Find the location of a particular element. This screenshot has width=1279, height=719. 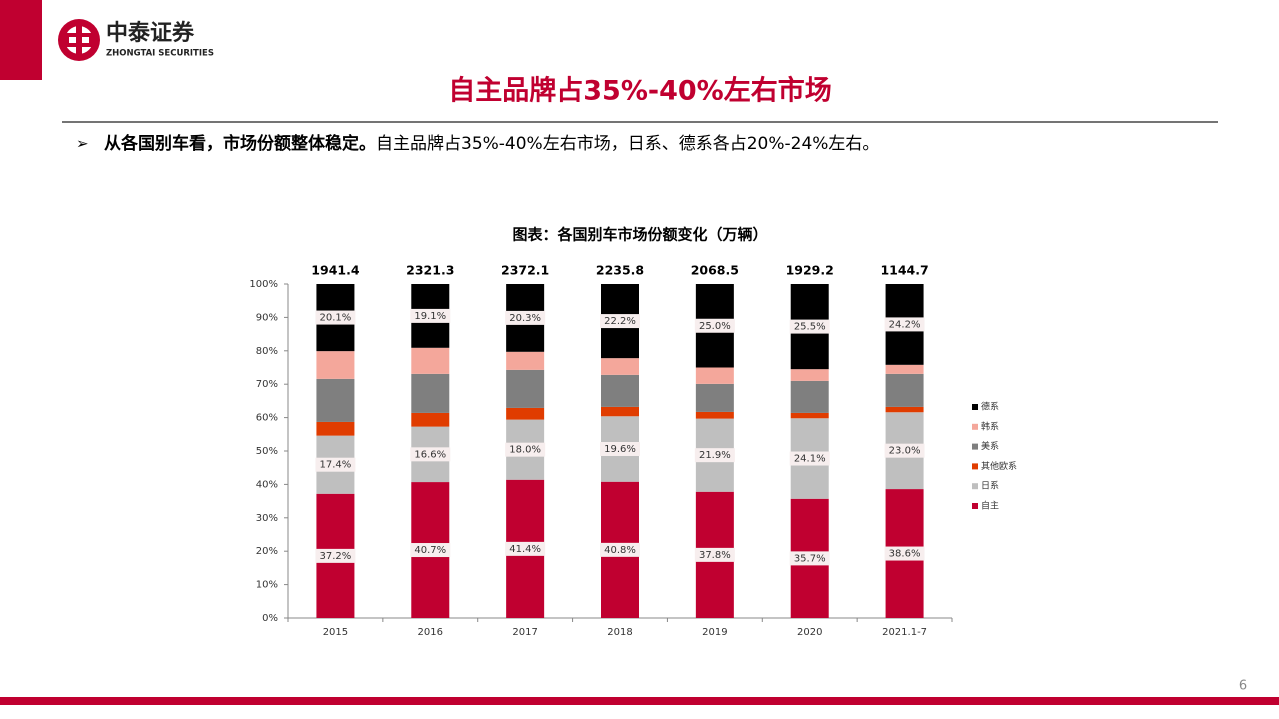

x-tick-label: 2016 is located at coordinates (430, 632).